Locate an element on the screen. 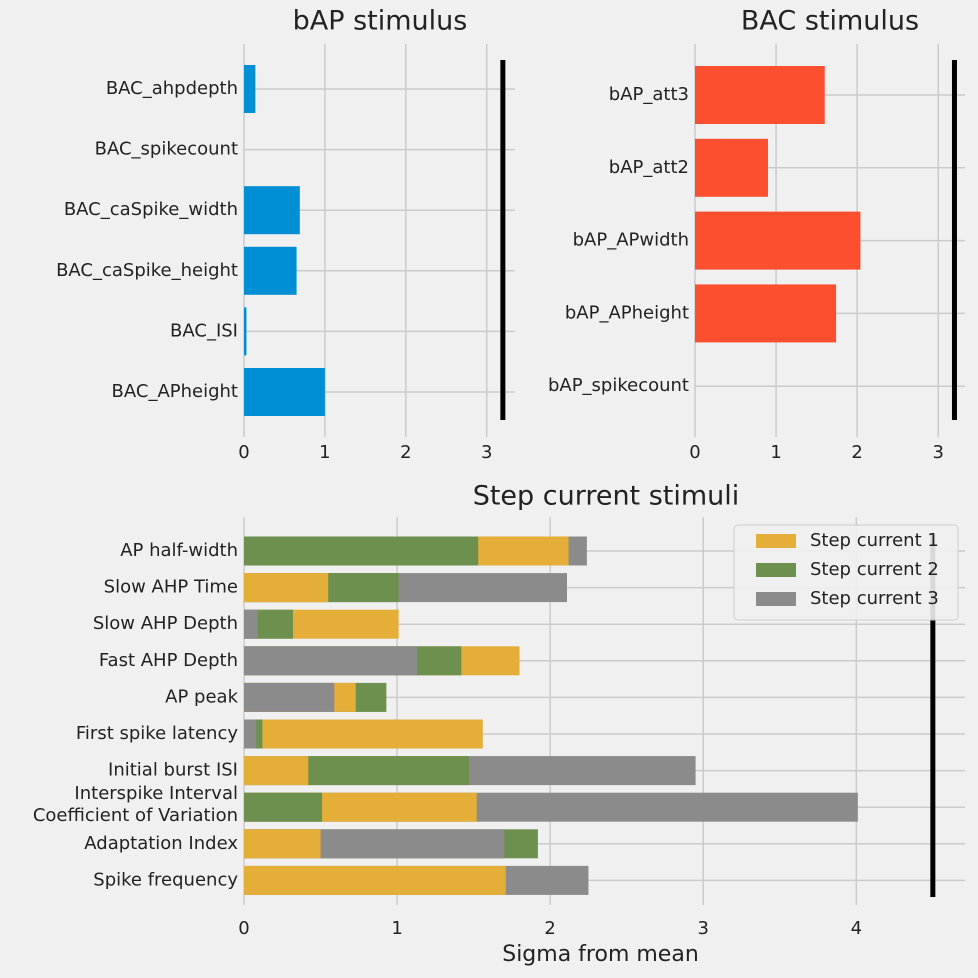  chart-title: BAC stimulus is located at coordinates (830, 21).